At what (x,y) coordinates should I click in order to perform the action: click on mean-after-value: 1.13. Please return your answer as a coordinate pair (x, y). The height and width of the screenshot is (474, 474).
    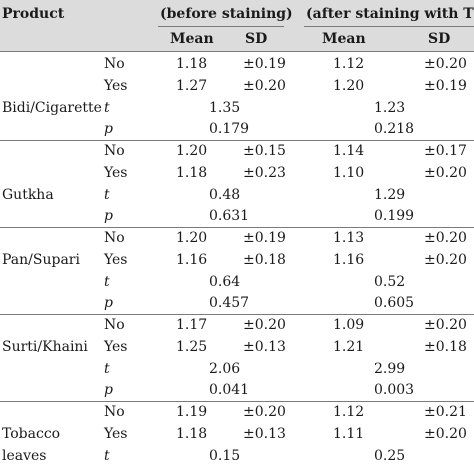
    Looking at the image, I should click on (349, 238).